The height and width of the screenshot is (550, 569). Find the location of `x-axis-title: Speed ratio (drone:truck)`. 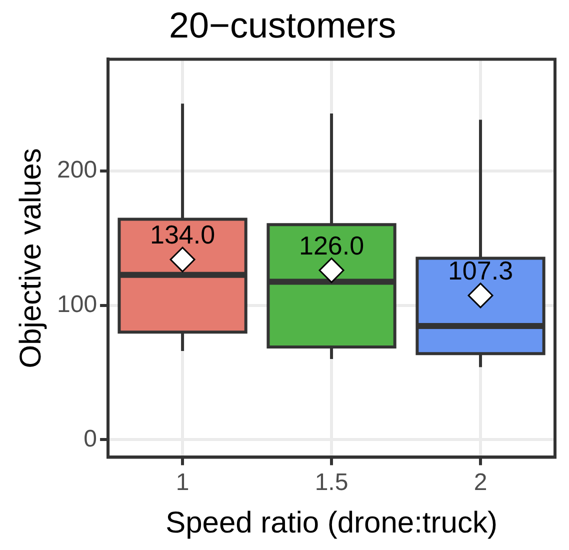

x-axis-title: Speed ratio (drone:truck) is located at coordinates (332, 523).